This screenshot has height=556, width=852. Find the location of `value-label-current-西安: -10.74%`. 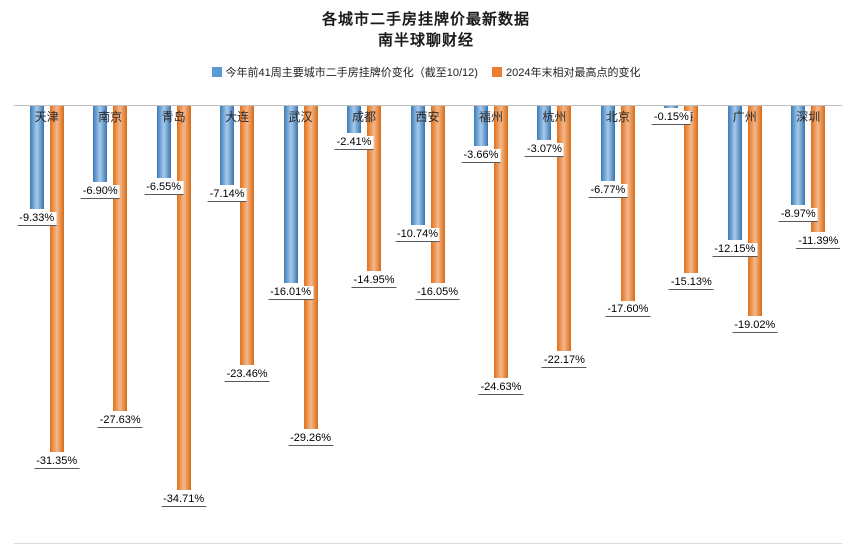

value-label-current-西安: -10.74% is located at coordinates (417, 235).